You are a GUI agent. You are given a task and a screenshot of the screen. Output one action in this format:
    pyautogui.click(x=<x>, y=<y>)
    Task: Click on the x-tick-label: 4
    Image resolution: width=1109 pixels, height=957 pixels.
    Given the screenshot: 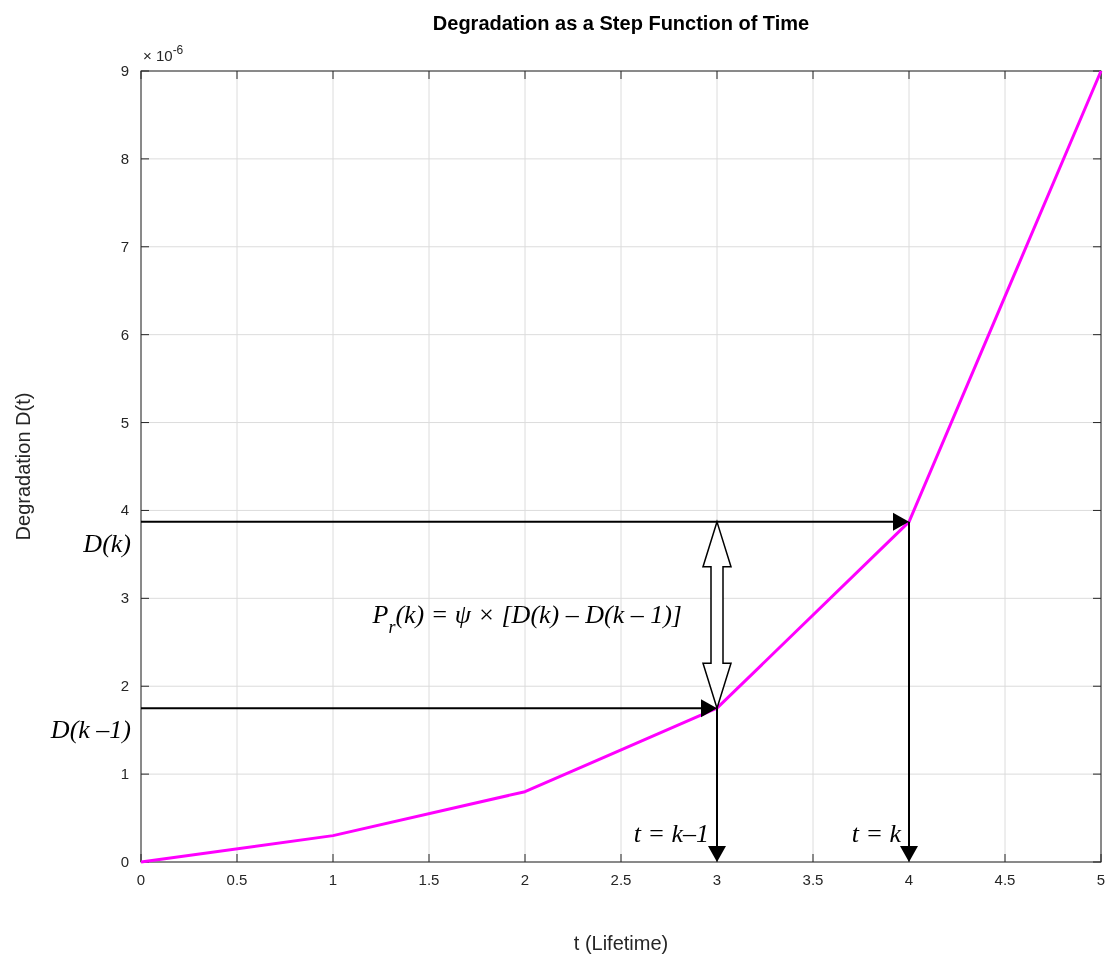 What is the action you would take?
    pyautogui.click(x=909, y=879)
    